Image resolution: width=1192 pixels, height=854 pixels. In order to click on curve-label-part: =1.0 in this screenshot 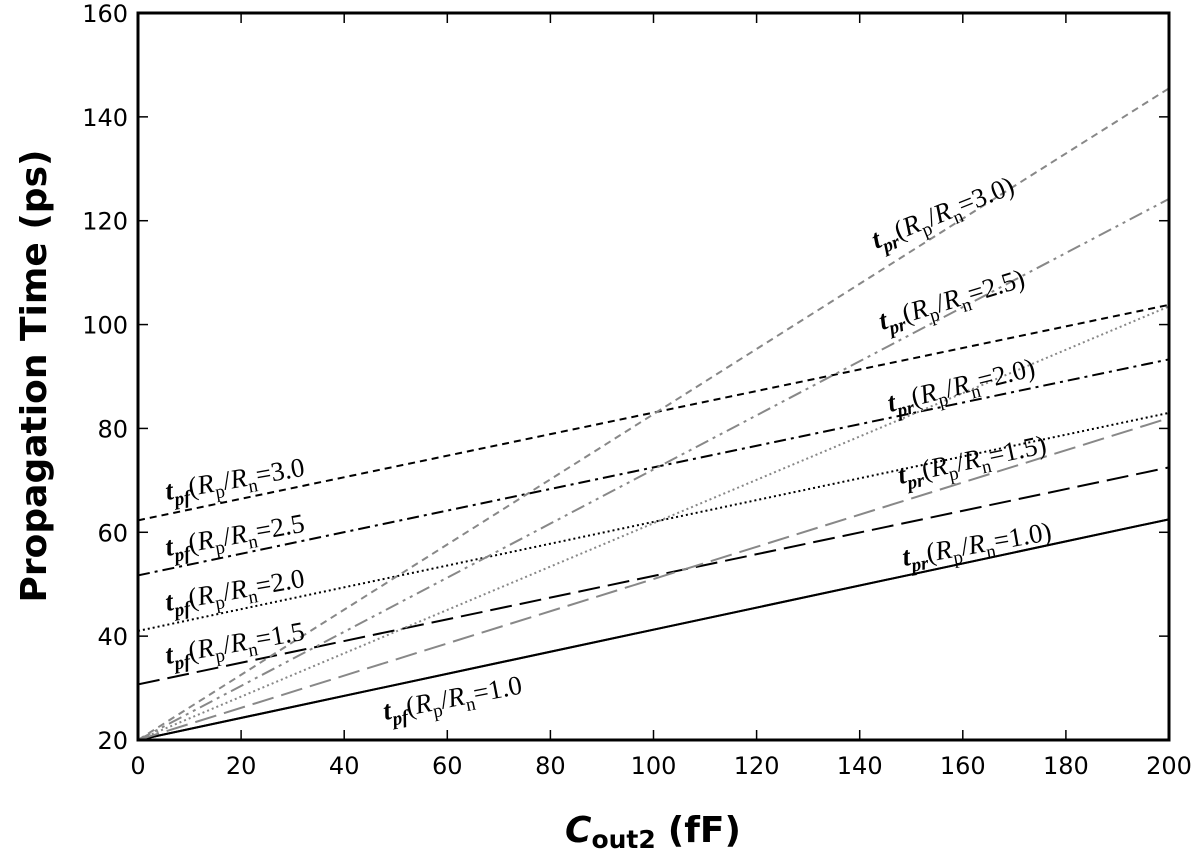, I will do `click(498, 689)`.